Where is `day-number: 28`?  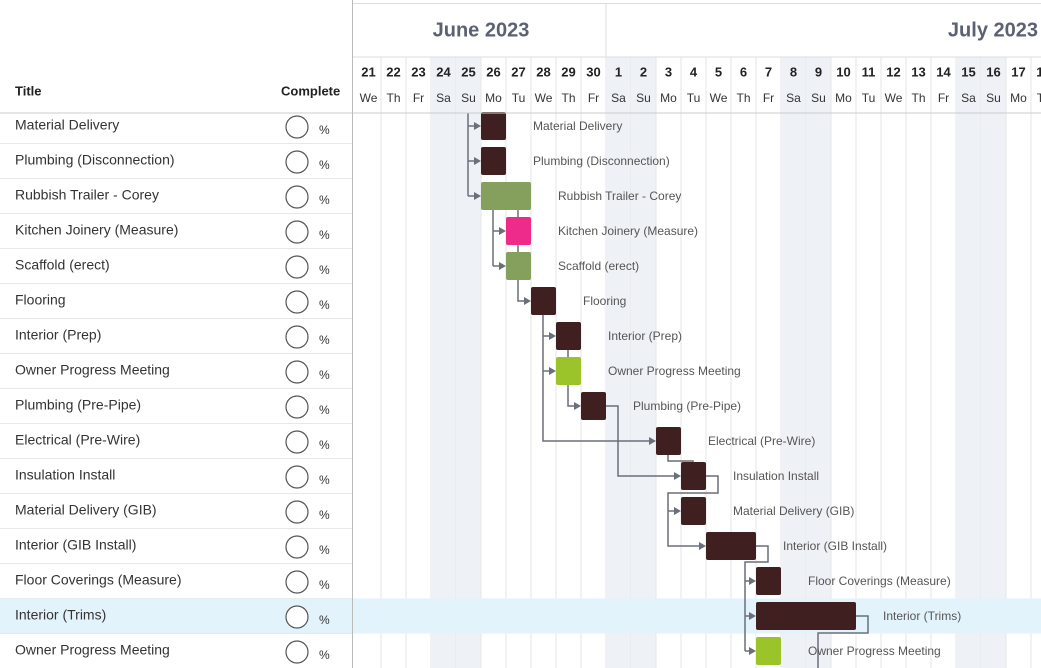 day-number: 28 is located at coordinates (543, 71).